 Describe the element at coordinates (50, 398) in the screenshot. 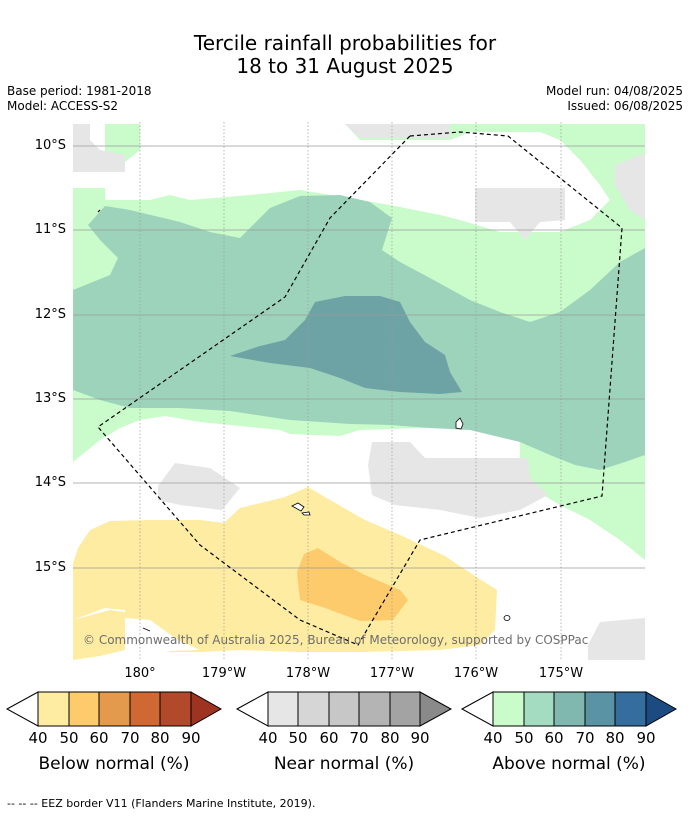

I see `lat-label-13s: 13°S` at that location.